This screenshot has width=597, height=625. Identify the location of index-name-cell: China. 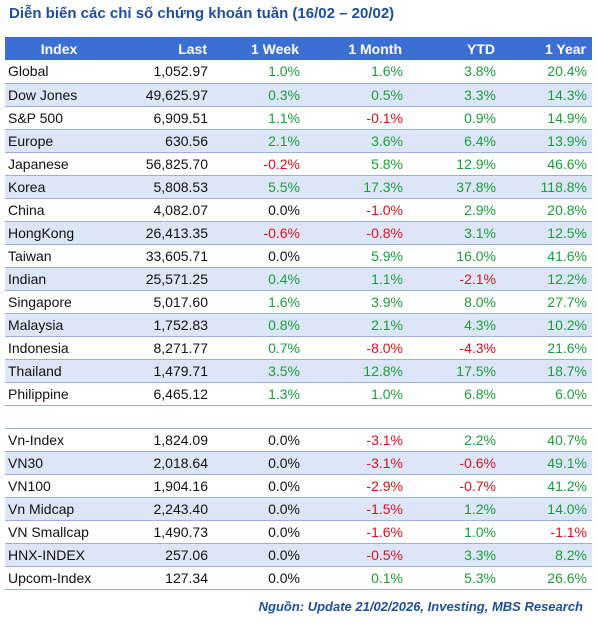
(59, 210).